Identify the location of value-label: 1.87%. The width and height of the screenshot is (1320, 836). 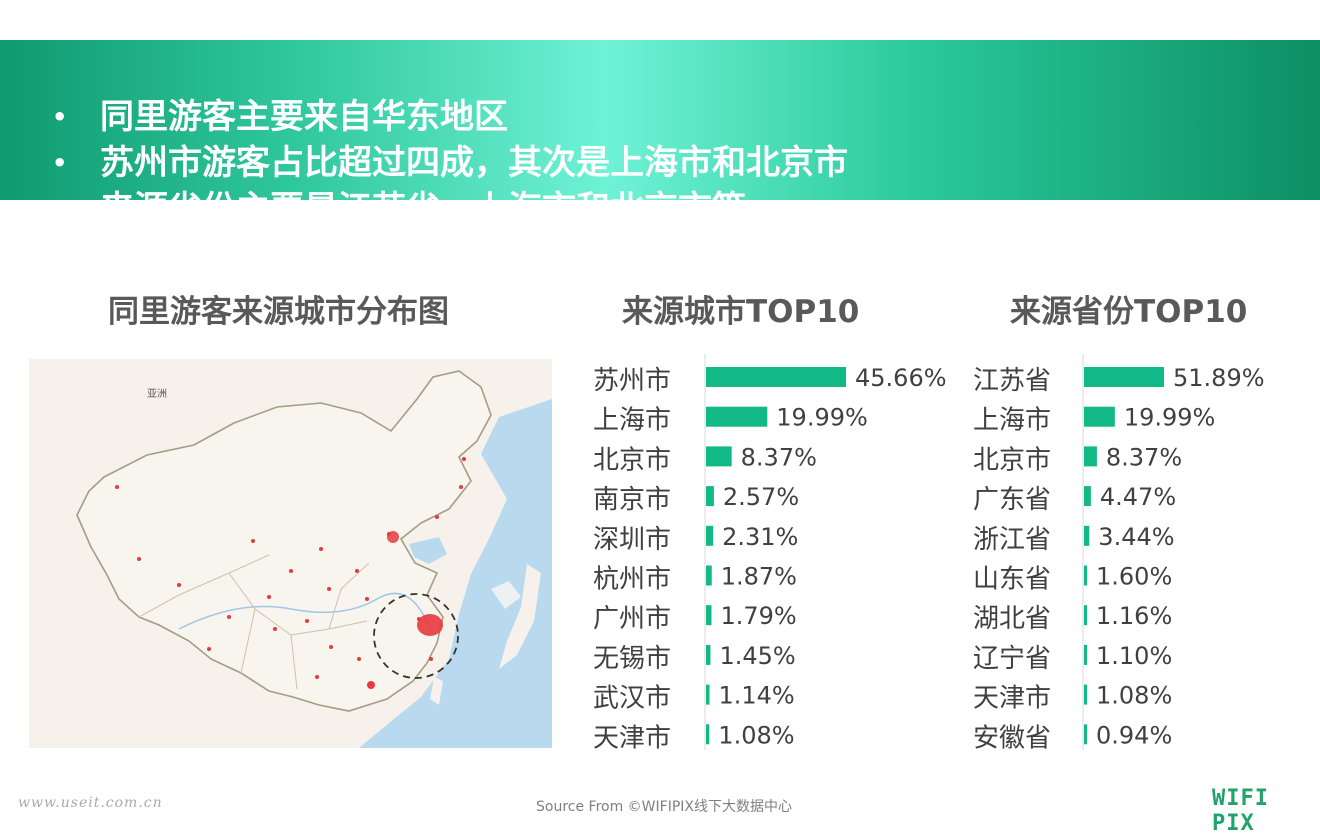
(759, 577).